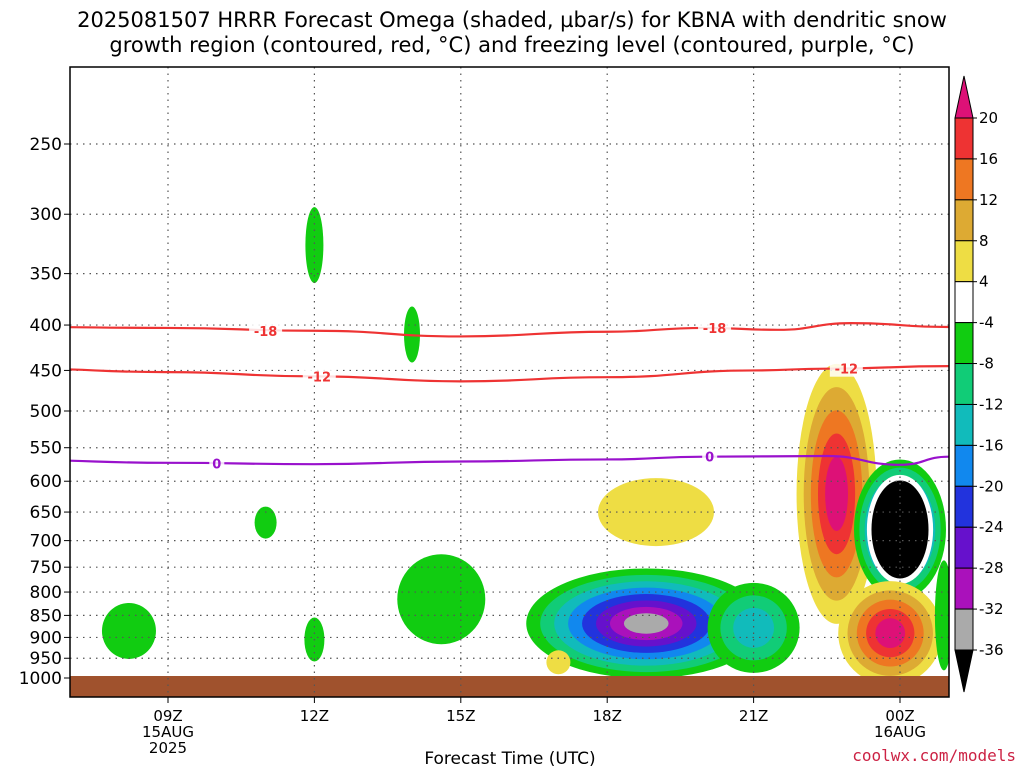 This screenshot has height=768, width=1024. I want to click on x-tick-label-4-0: 21Z, so click(753, 716).